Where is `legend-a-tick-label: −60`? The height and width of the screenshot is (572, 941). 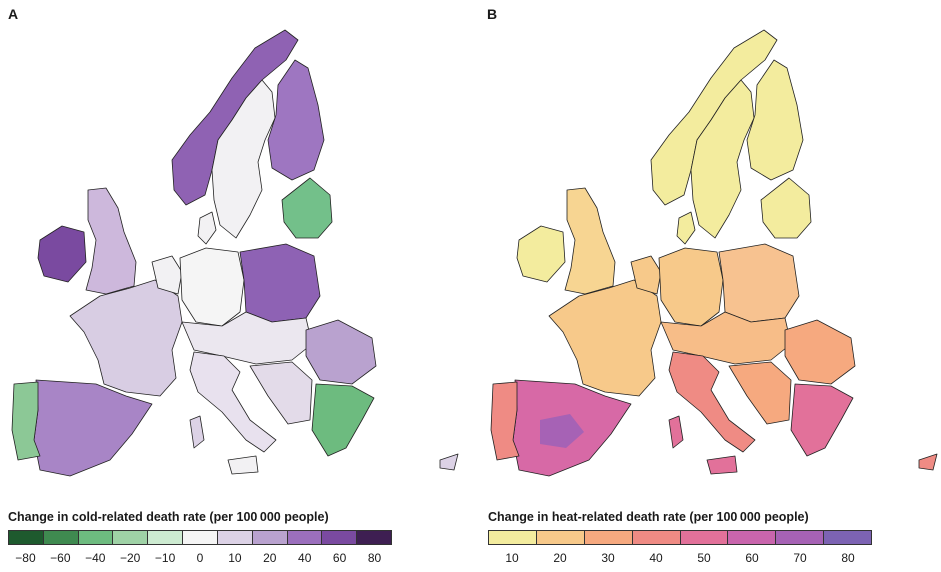
legend-a-tick-label: −60 is located at coordinates (60, 558).